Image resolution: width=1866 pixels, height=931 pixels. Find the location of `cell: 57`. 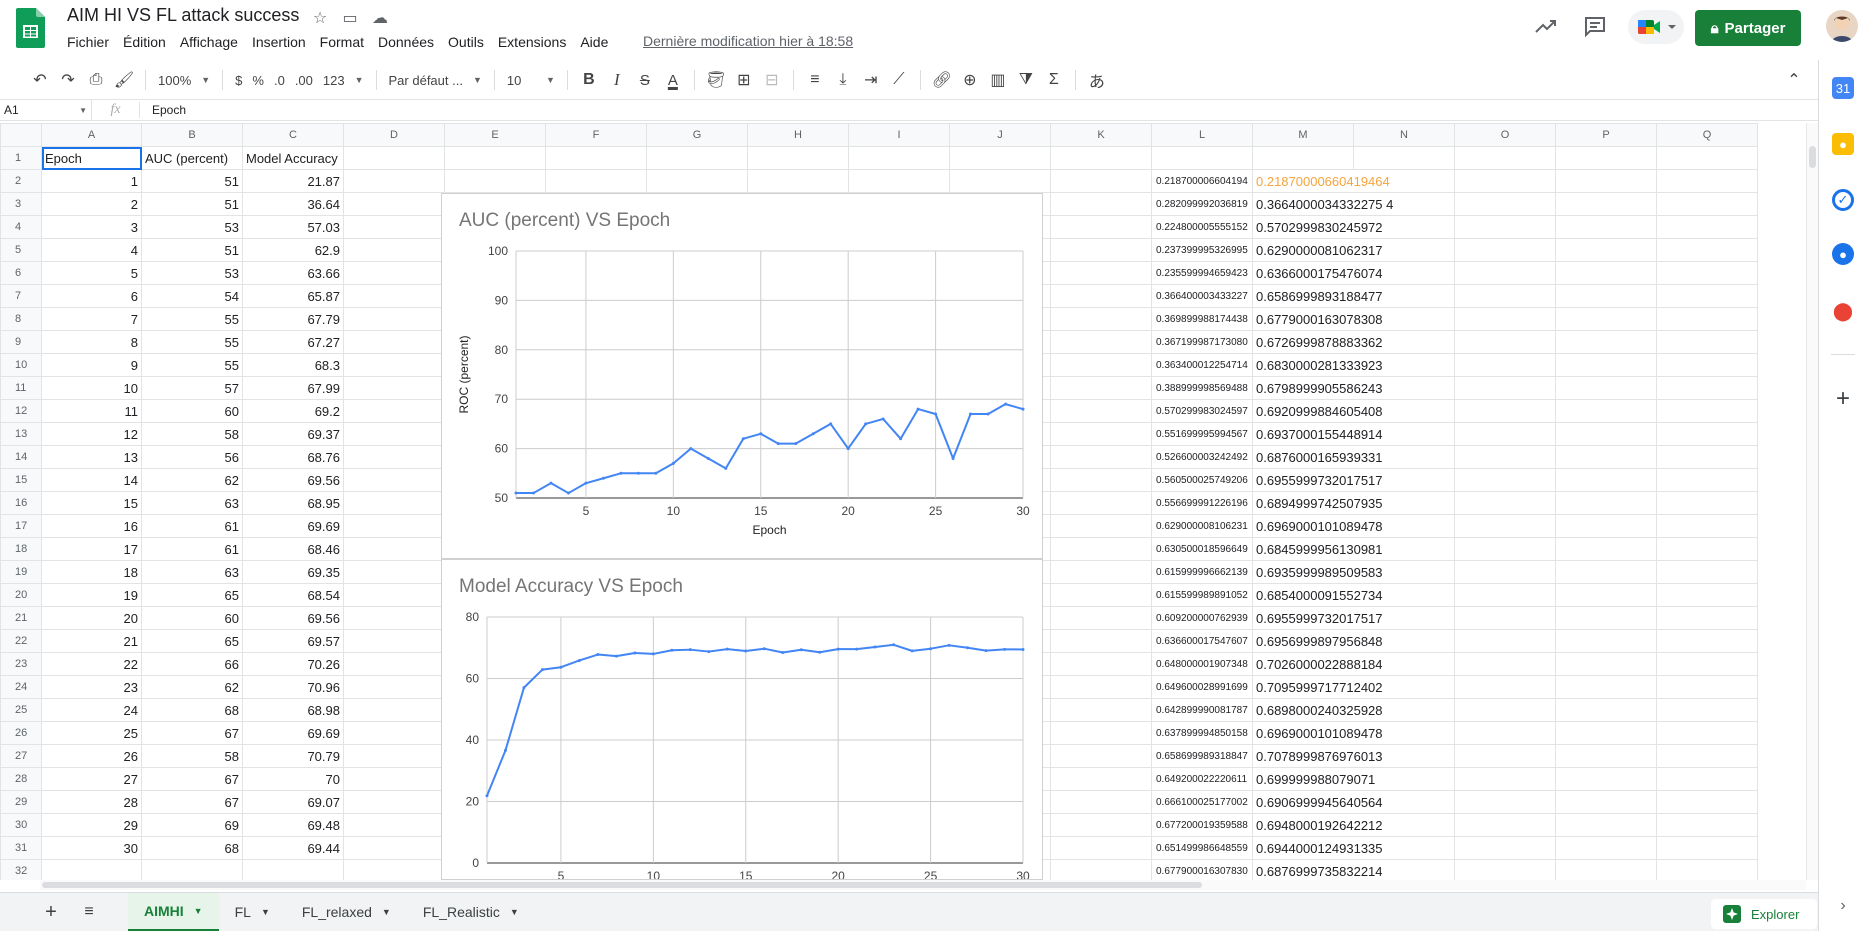

cell: 57 is located at coordinates (192, 388).